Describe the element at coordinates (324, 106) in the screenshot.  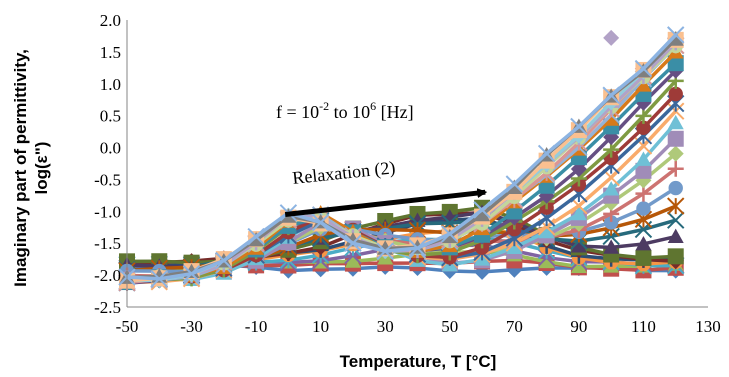
I see `freq-exp1: -2` at that location.